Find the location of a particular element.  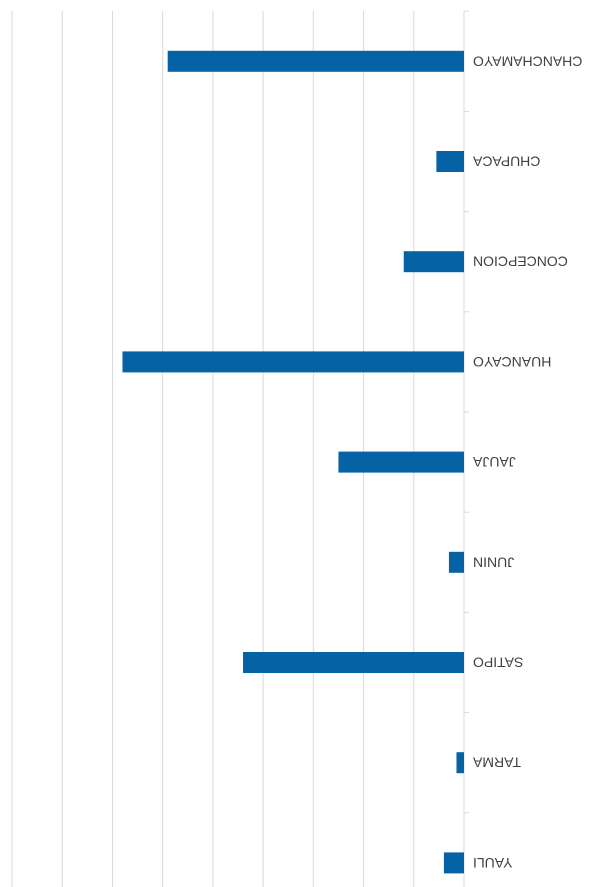

bar-junin is located at coordinates (456, 562).